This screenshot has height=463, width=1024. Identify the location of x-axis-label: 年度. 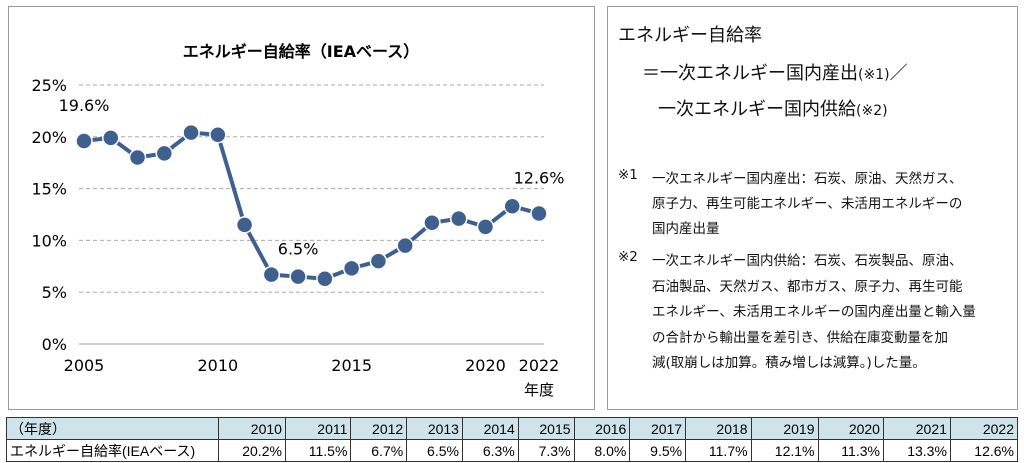
(539, 390).